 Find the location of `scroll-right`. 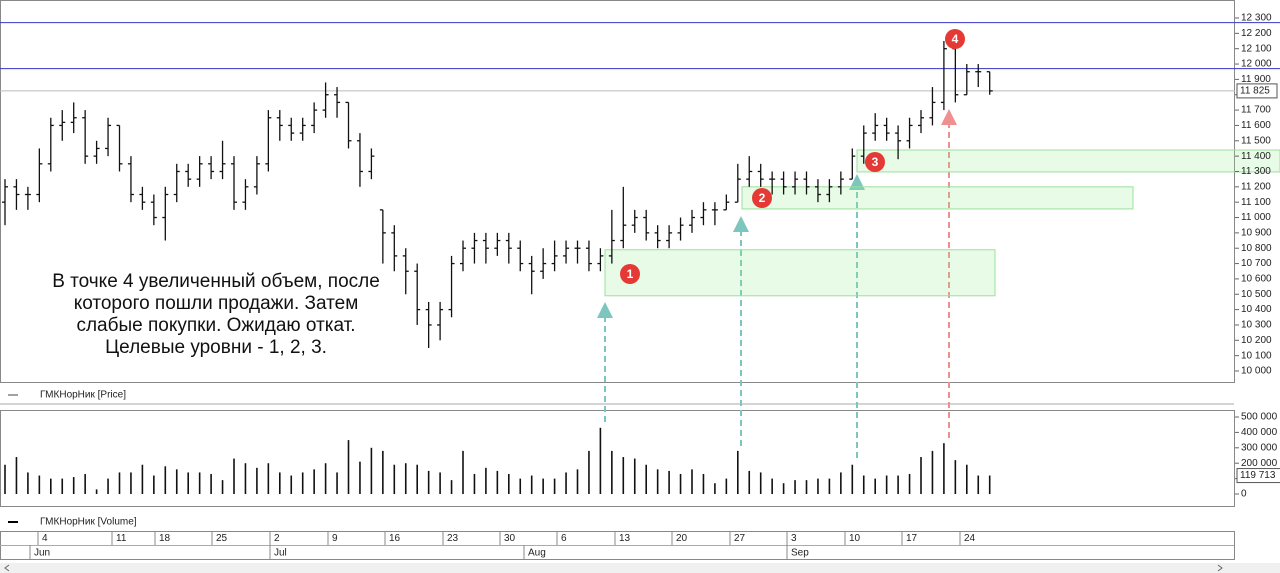

scroll-right is located at coordinates (1220, 568).